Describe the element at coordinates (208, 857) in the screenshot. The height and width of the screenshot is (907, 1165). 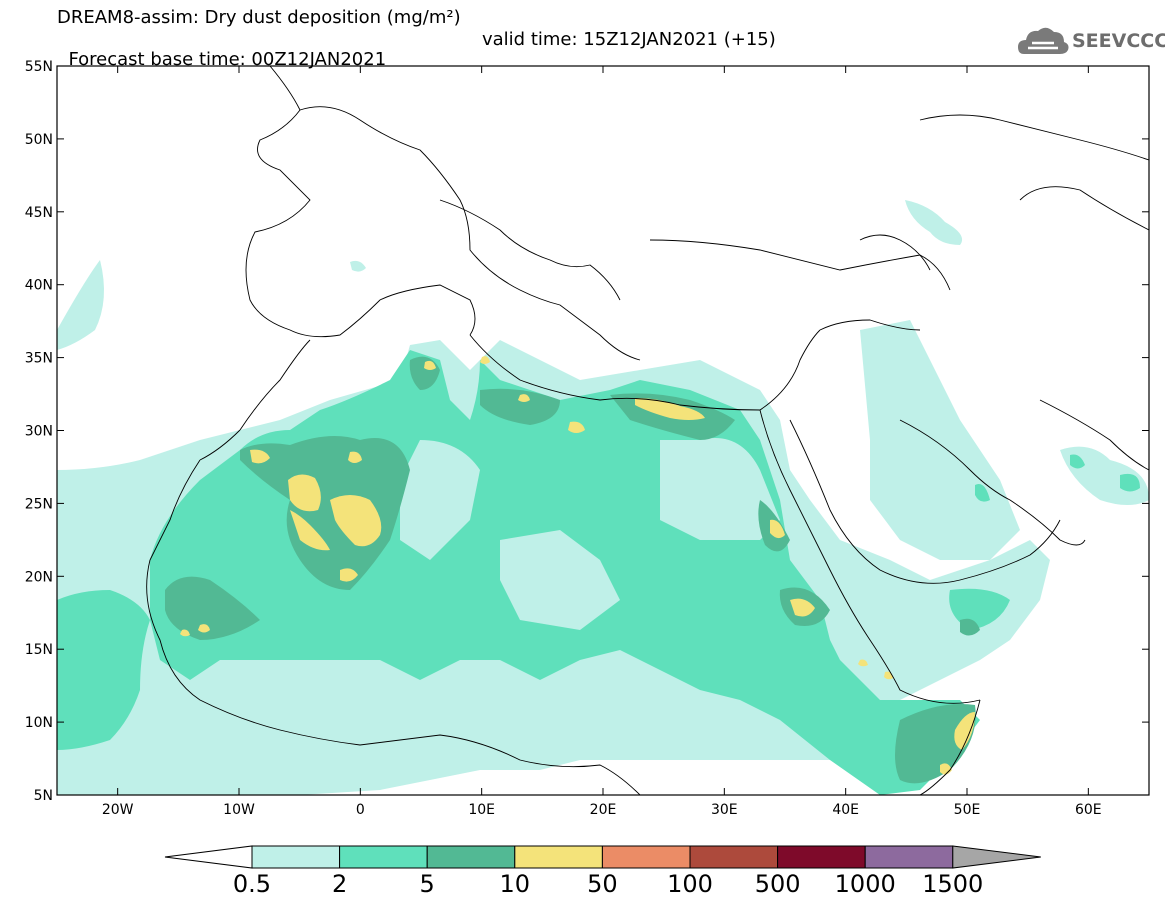
I see `colorbar-low-arrow` at that location.